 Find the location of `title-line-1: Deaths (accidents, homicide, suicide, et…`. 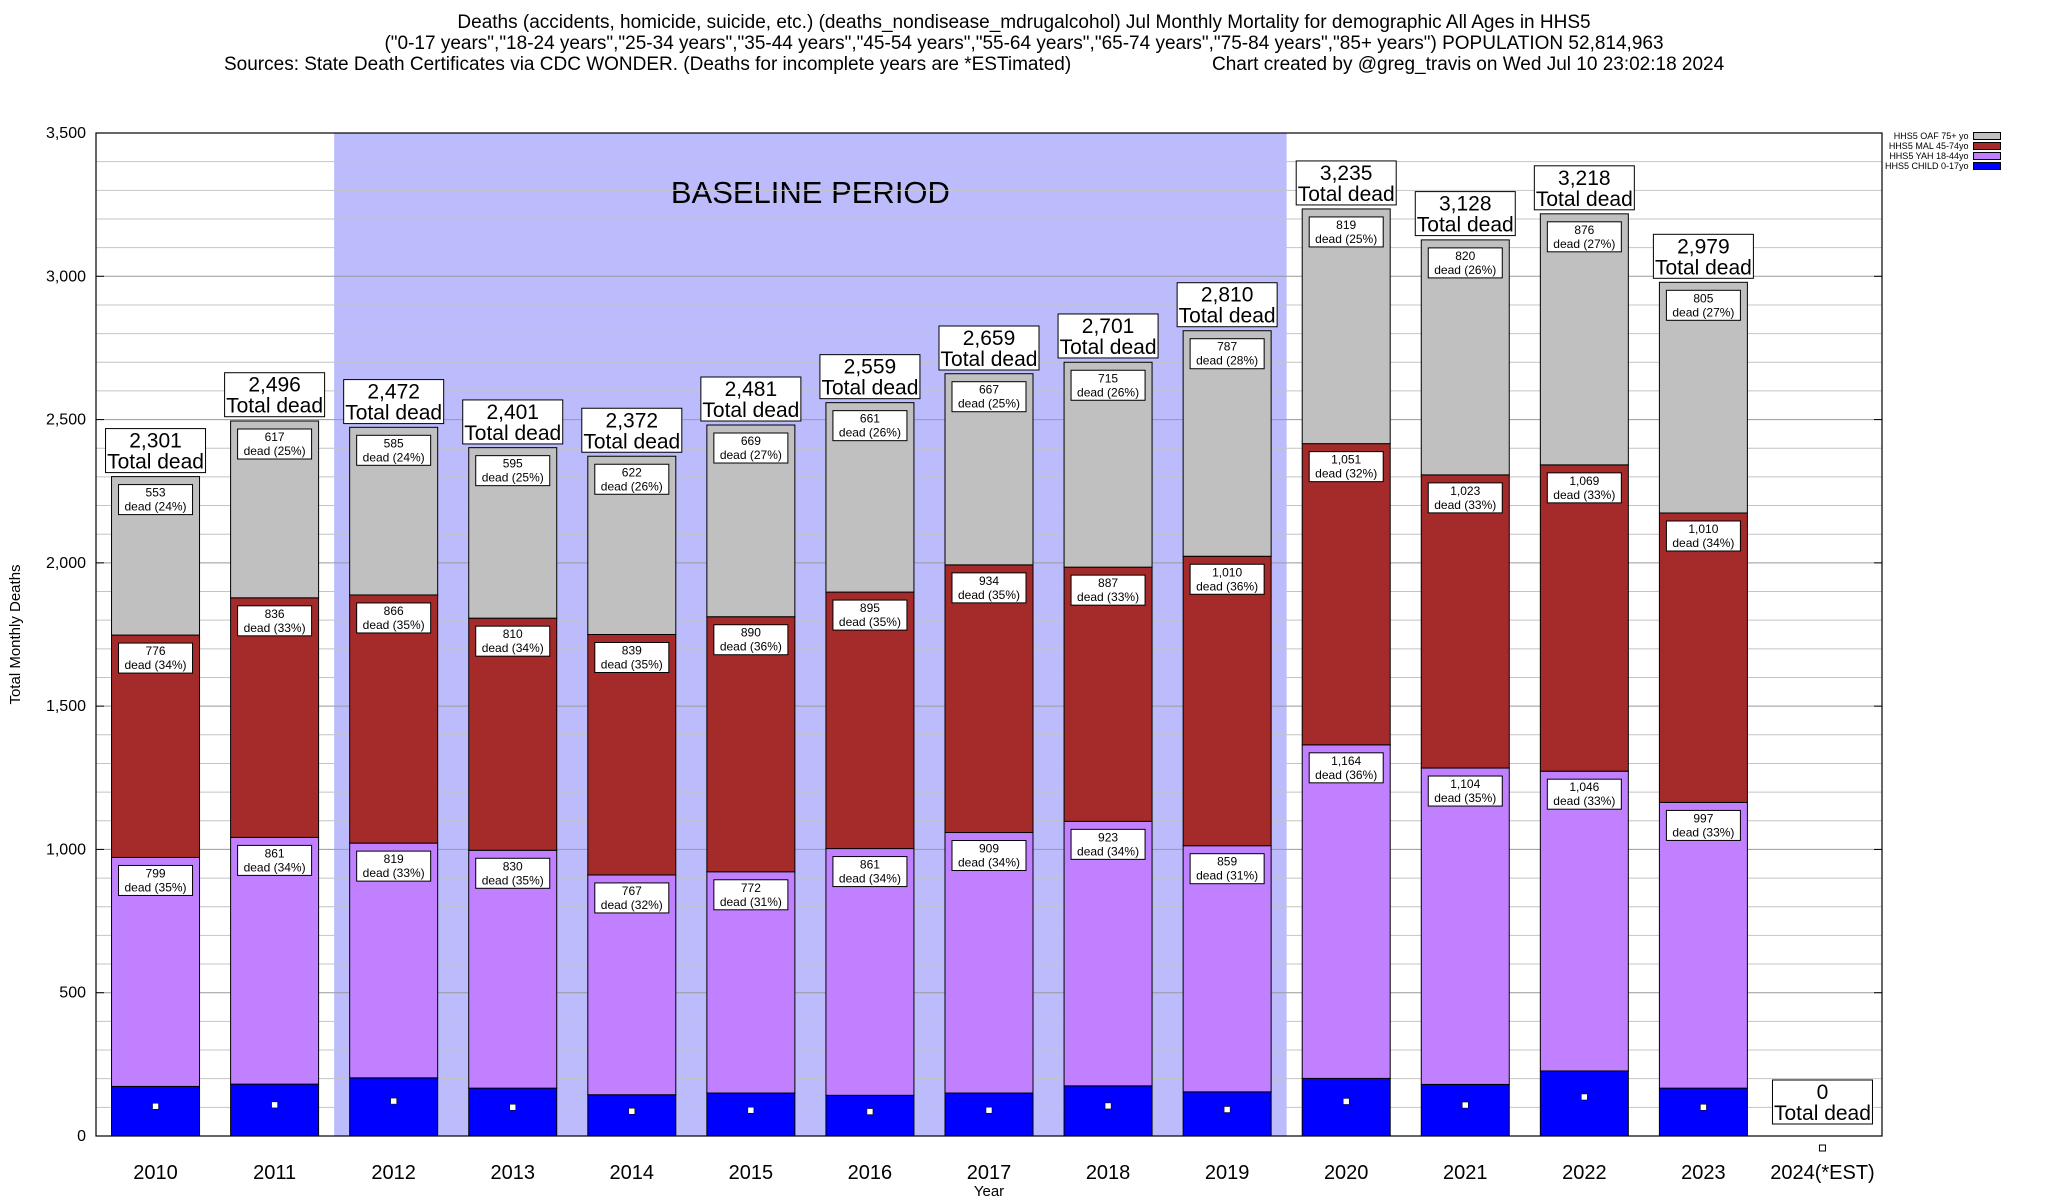

title-line-1: Deaths (accidents, homicide, suicide, et… is located at coordinates (1024, 22).